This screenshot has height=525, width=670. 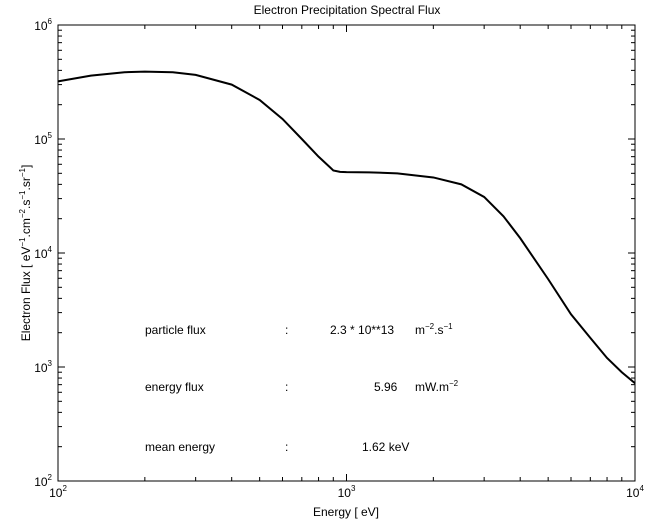 What do you see at coordinates (43, 367) in the screenshot?
I see `y-tick-label: 10³` at bounding box center [43, 367].